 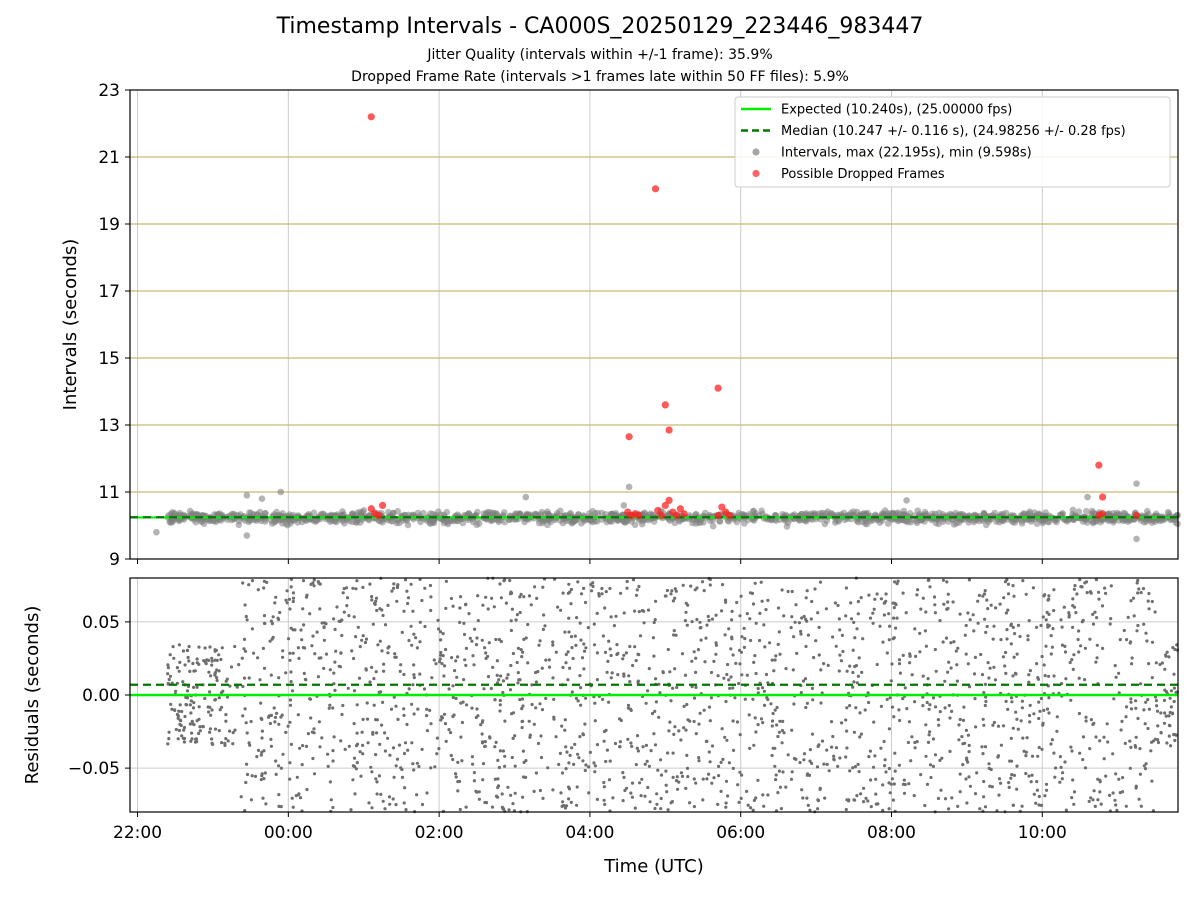 I want to click on x-tick-label: 02:00, so click(x=439, y=833).